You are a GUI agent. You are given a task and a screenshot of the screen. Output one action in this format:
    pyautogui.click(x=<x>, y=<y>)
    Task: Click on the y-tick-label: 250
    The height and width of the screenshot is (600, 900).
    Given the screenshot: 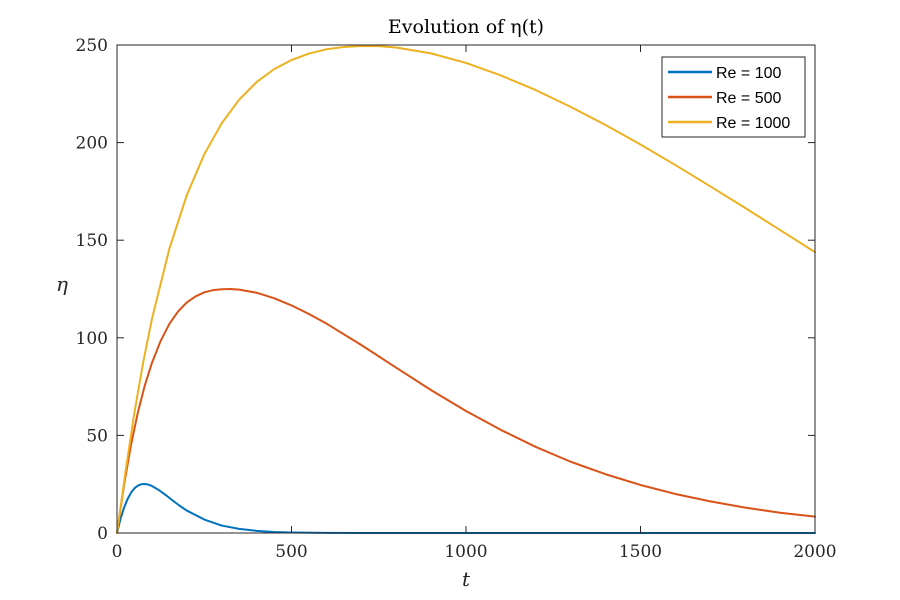 What is the action you would take?
    pyautogui.click(x=92, y=46)
    